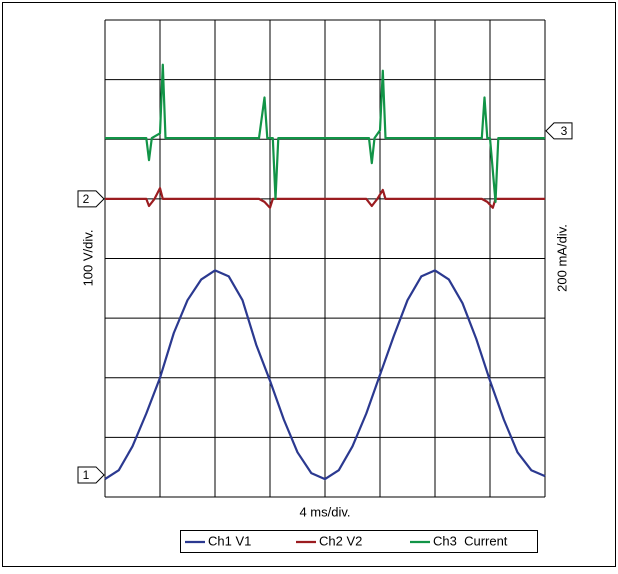  Describe the element at coordinates (86, 199) in the screenshot. I see `channel-marker-label: 2` at that location.